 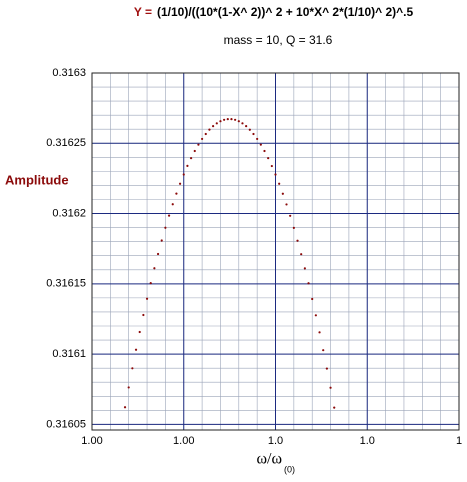 What do you see at coordinates (66, 284) in the screenshot?
I see `y-tick-label: 0.31615` at bounding box center [66, 284].